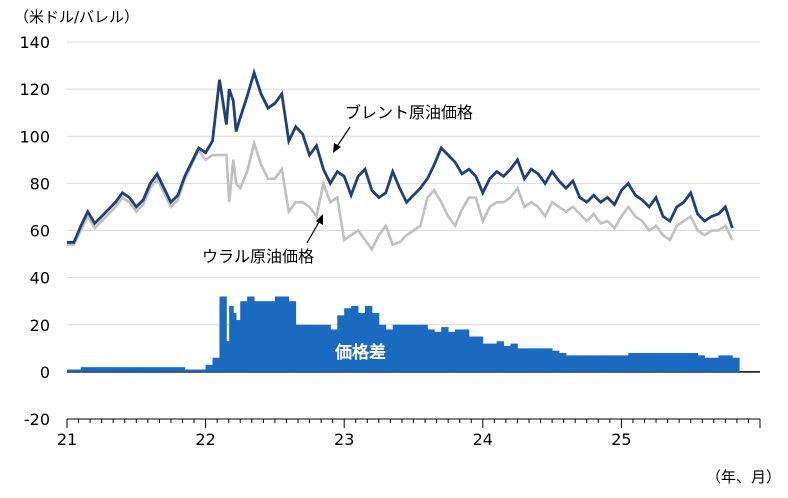  Describe the element at coordinates (337, 148) in the screenshot. I see `brent-arrowhead` at that location.